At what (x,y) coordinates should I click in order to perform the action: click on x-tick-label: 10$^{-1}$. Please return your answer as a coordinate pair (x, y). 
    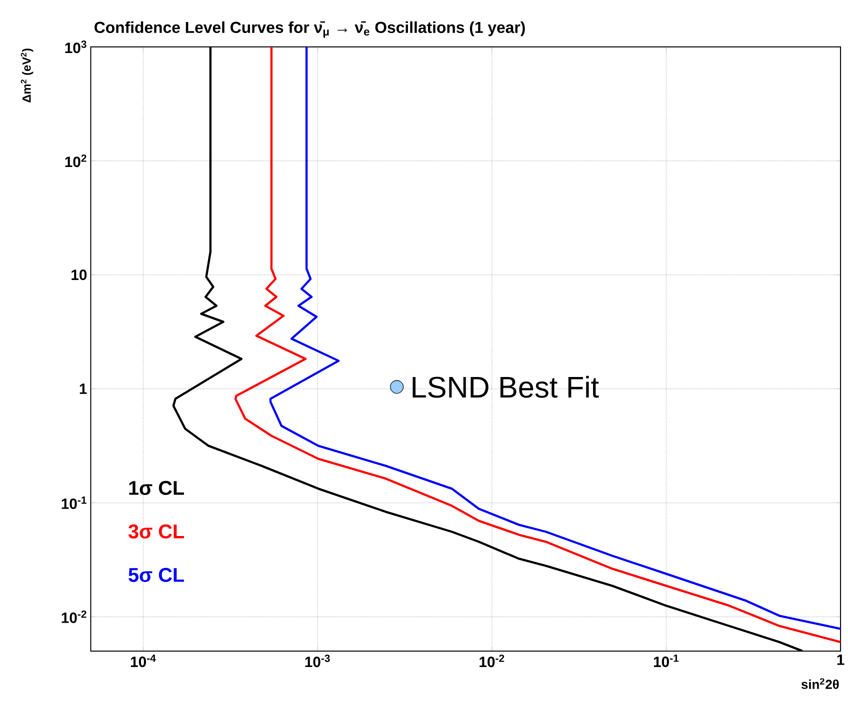
    Looking at the image, I should click on (666, 661).